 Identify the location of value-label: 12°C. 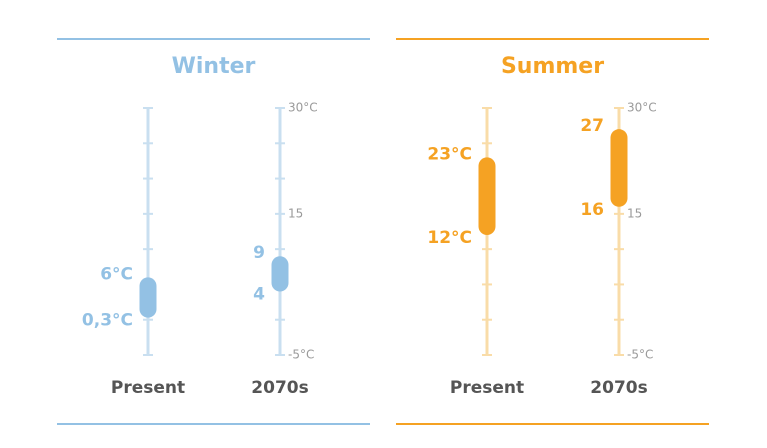
(449, 238).